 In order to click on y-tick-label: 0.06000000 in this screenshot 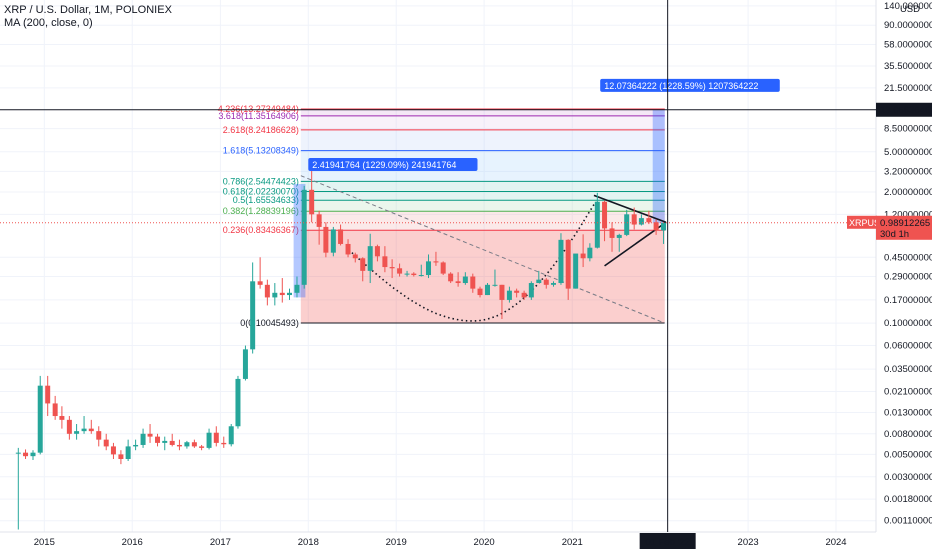, I will do `click(908, 346)`.